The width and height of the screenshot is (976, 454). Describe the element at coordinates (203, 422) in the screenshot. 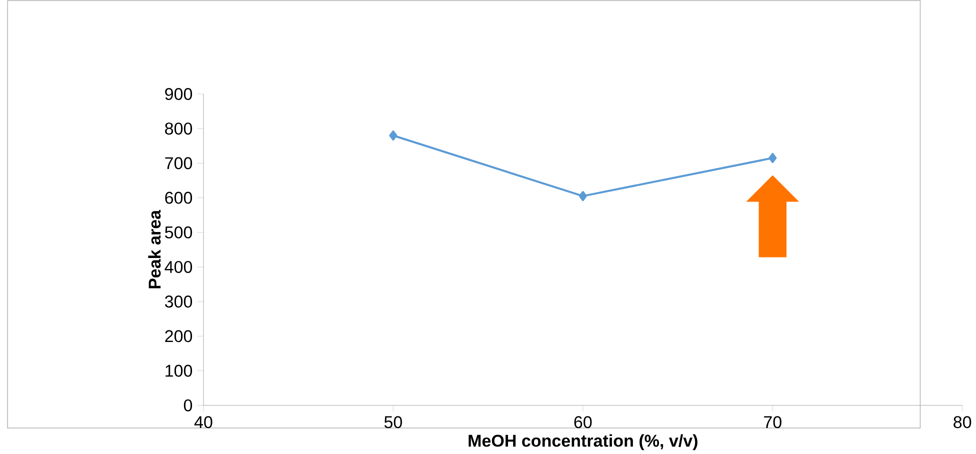

I see `x-tick-label: 40` at that location.